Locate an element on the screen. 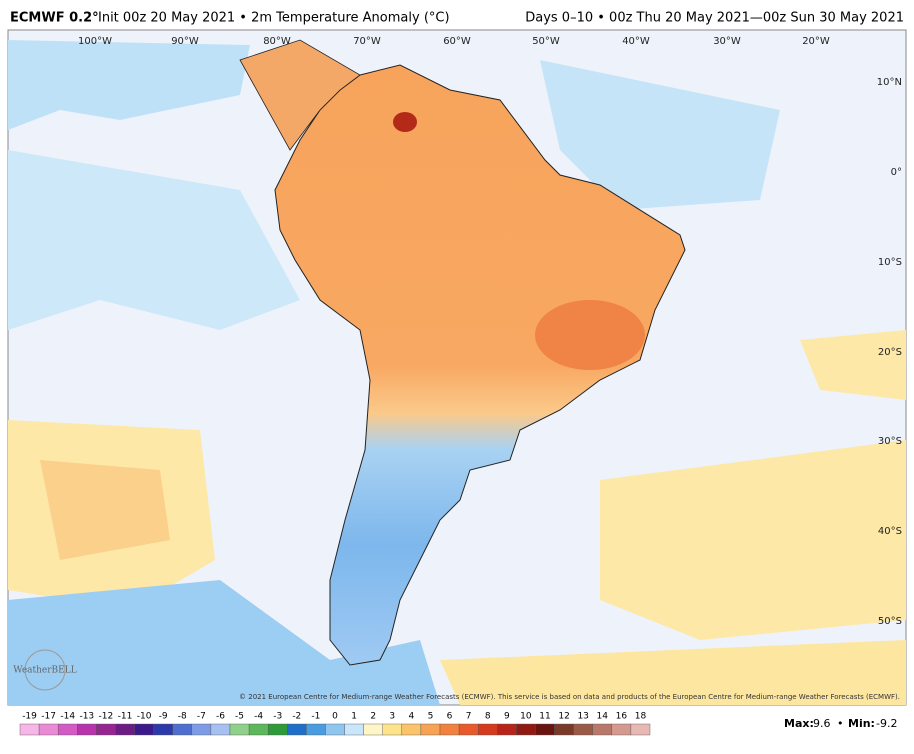 This screenshot has height=754, width=914. lon-label: 30°W is located at coordinates (727, 41).